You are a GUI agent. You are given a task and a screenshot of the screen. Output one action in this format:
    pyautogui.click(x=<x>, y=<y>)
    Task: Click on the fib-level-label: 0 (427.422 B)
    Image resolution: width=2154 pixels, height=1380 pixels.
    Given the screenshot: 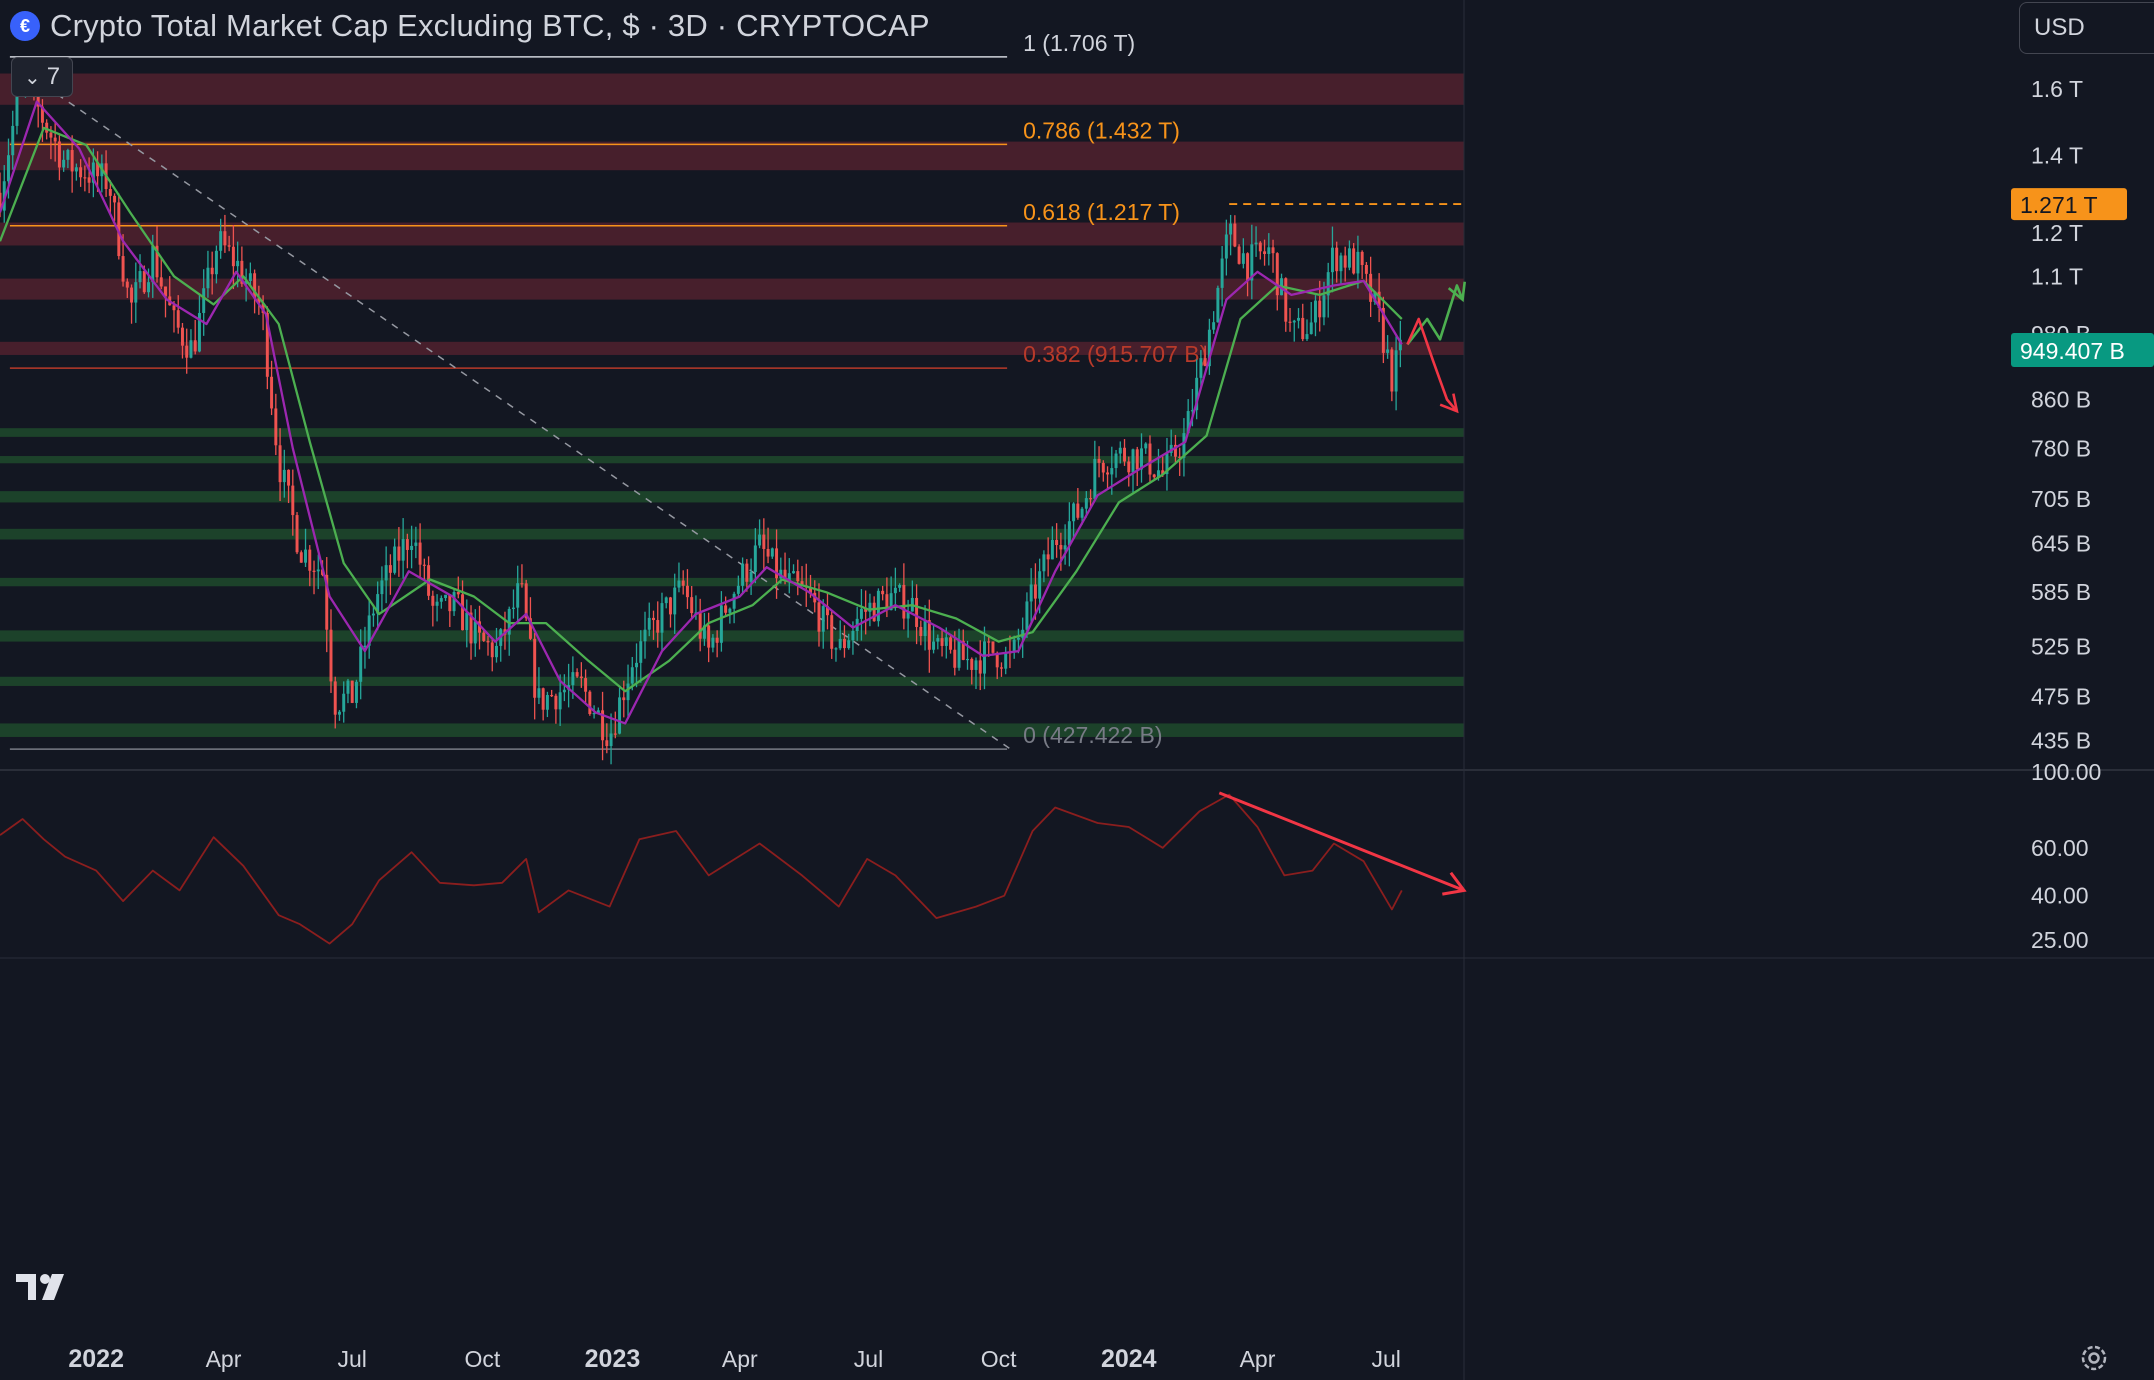 What is the action you would take?
    pyautogui.click(x=1092, y=735)
    